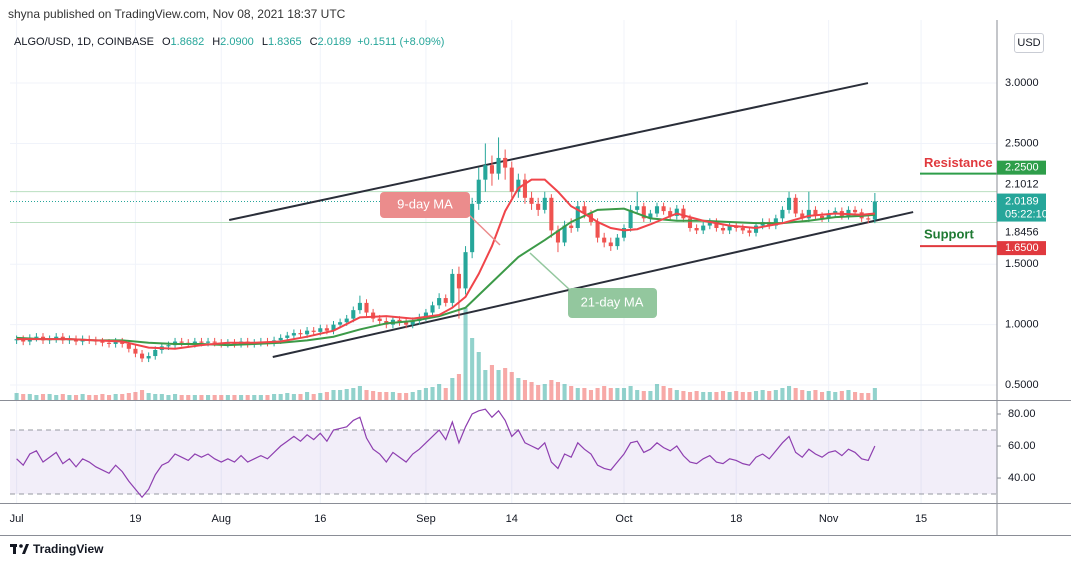 The height and width of the screenshot is (567, 1071). I want to click on current-price-label: 2.0189, so click(1022, 201).